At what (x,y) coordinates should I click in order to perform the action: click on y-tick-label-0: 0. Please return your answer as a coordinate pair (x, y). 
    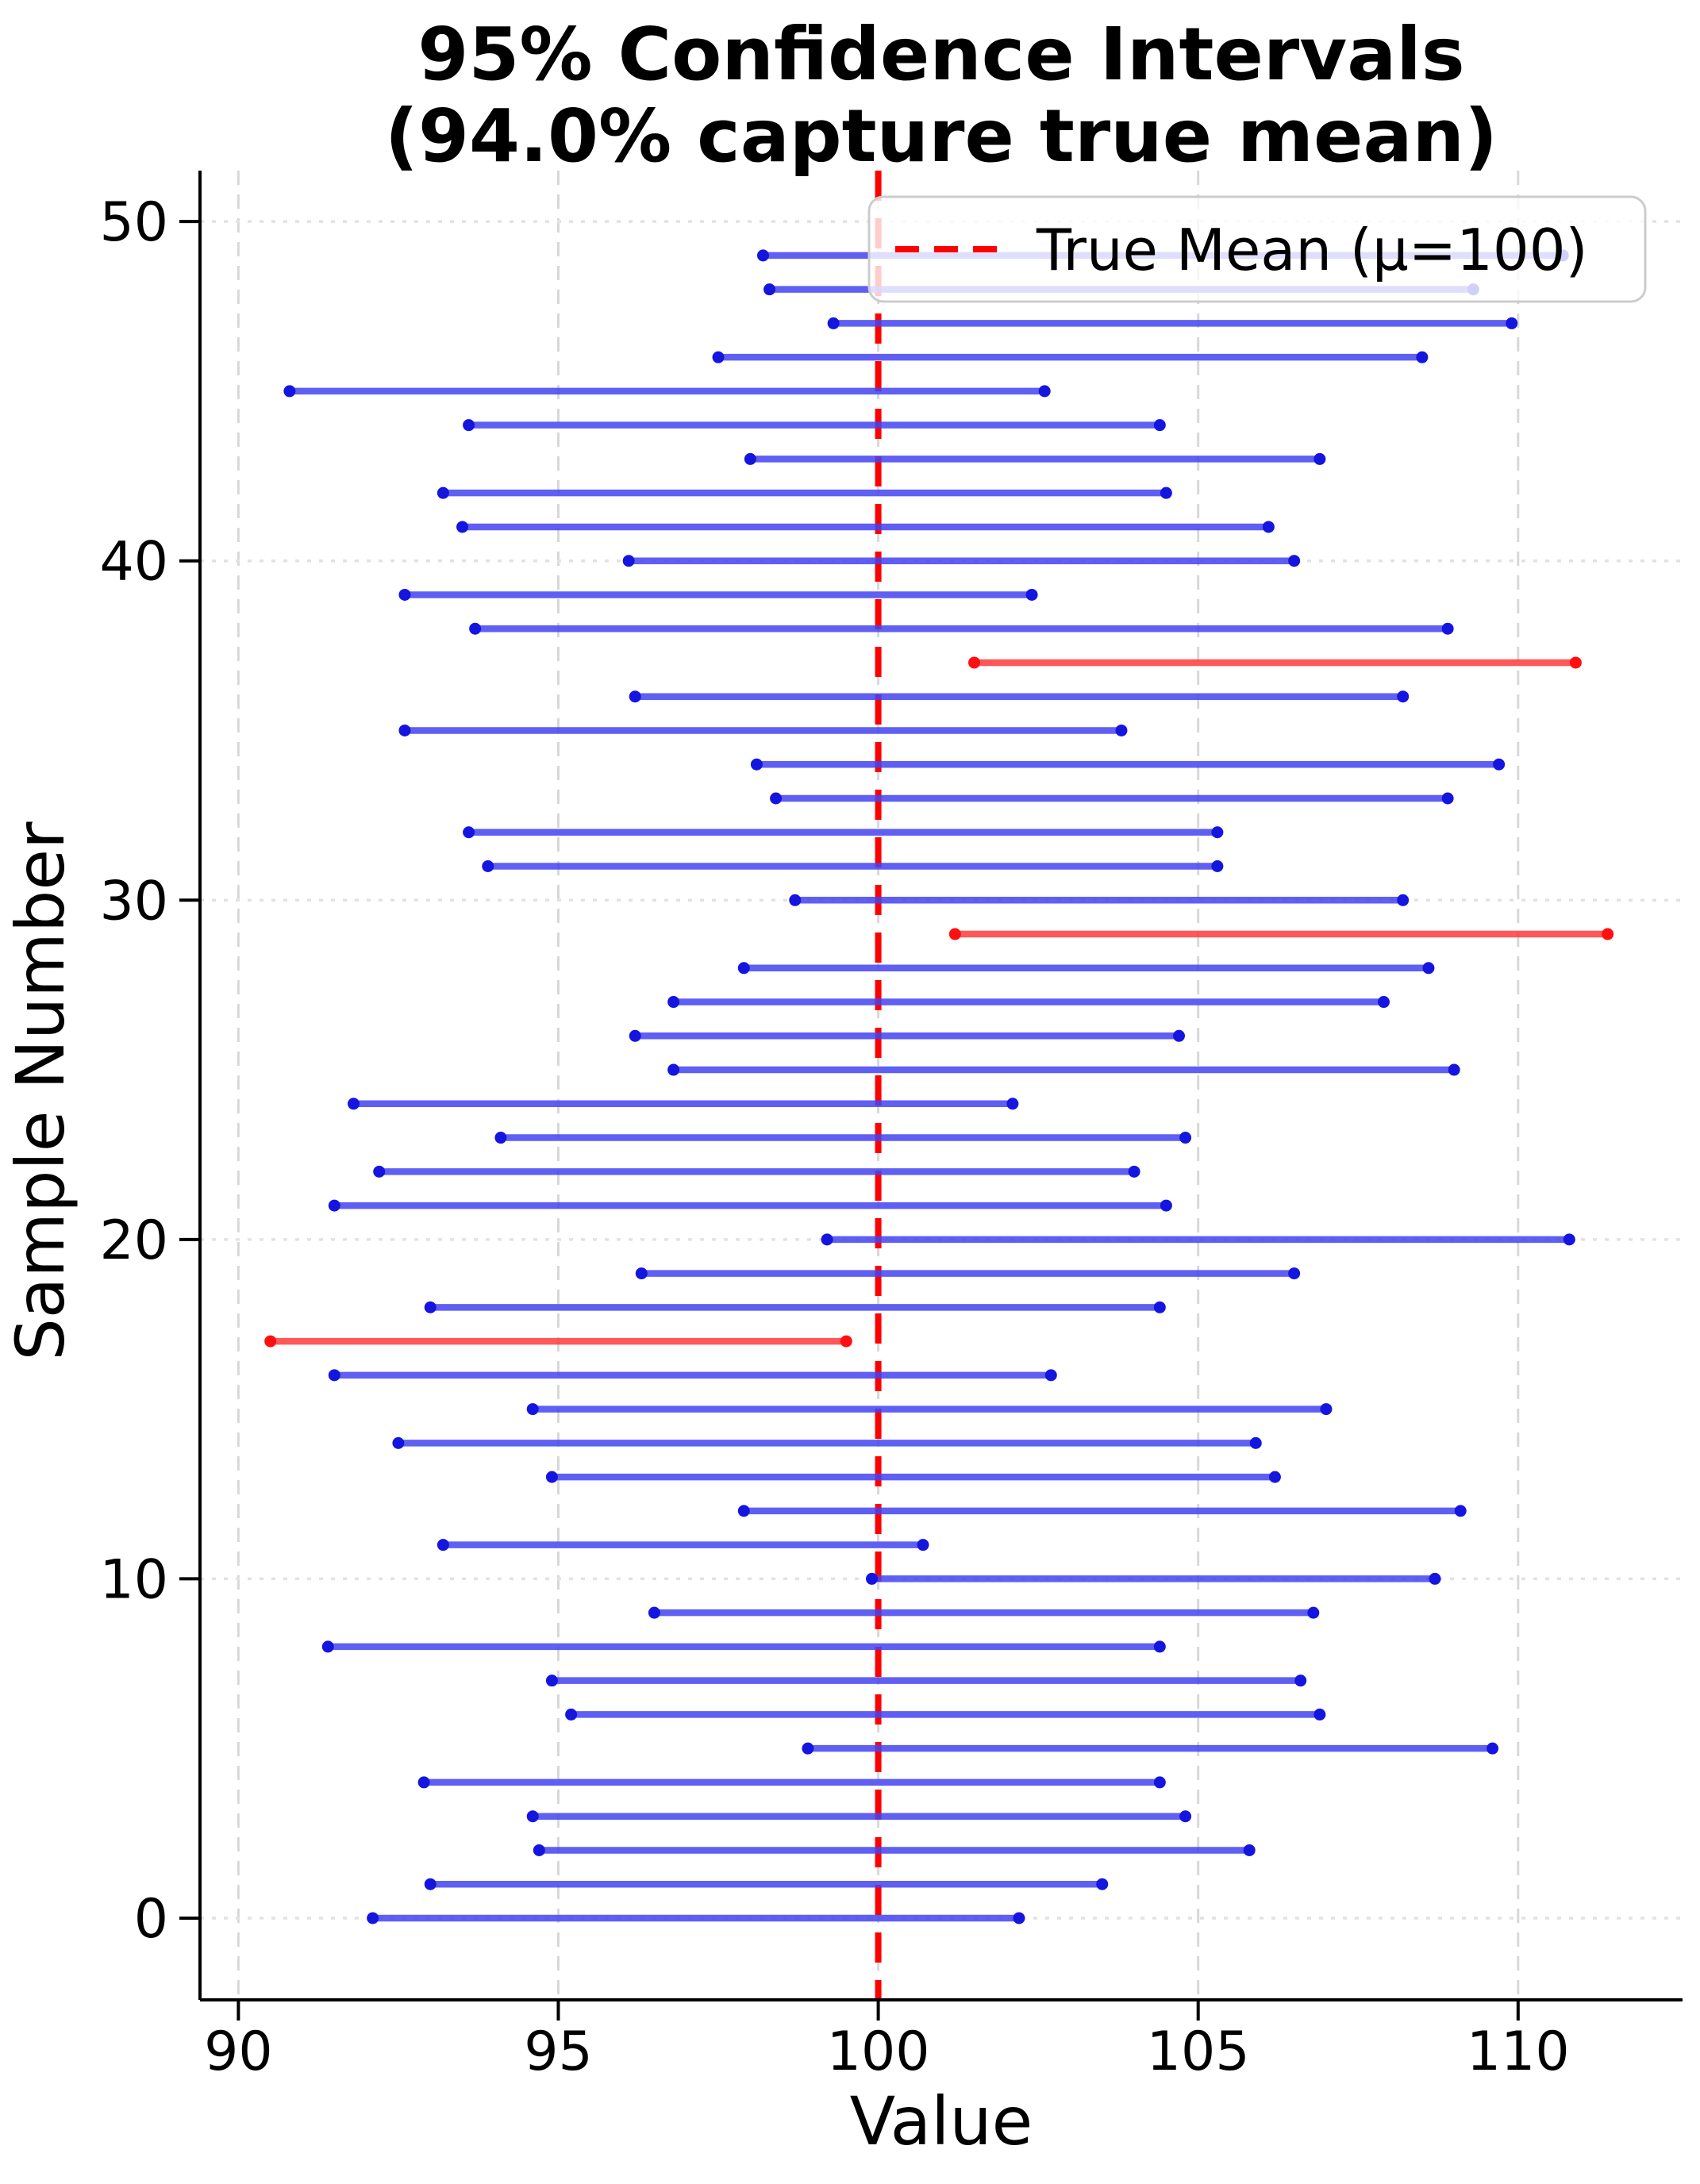
    Looking at the image, I should click on (151, 1919).